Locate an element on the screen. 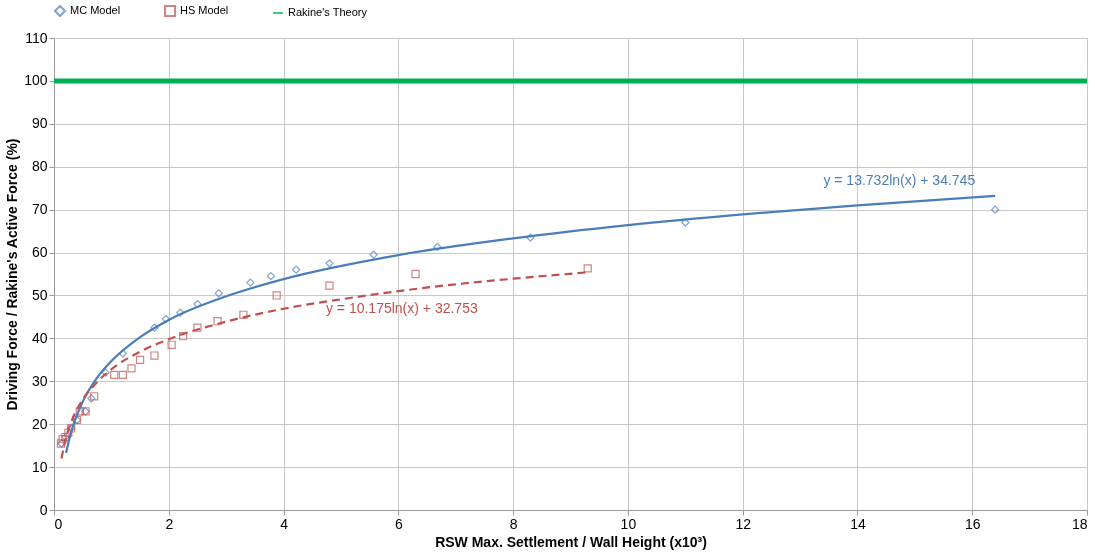 The height and width of the screenshot is (554, 1095). annotation: y = 10.175ln(x) + 32.753 is located at coordinates (401, 308).